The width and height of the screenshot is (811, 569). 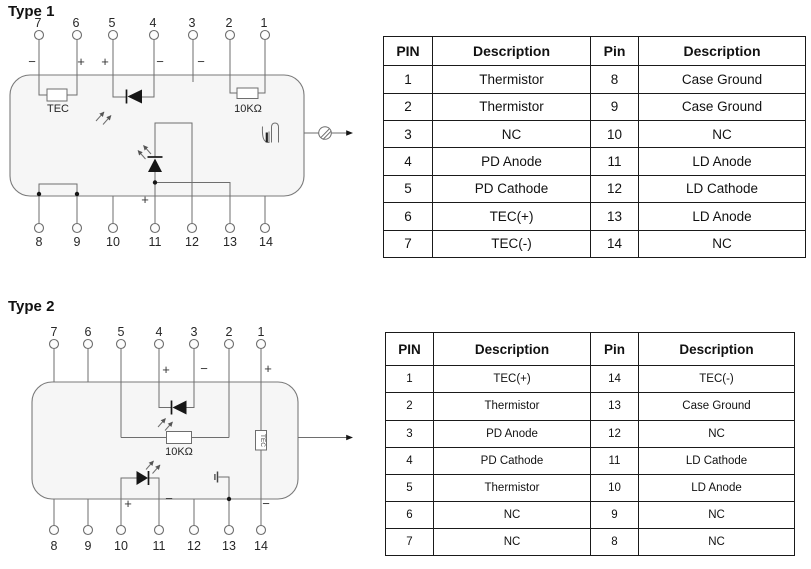 I want to click on desc-cell: LD Anode, so click(x=722, y=216).